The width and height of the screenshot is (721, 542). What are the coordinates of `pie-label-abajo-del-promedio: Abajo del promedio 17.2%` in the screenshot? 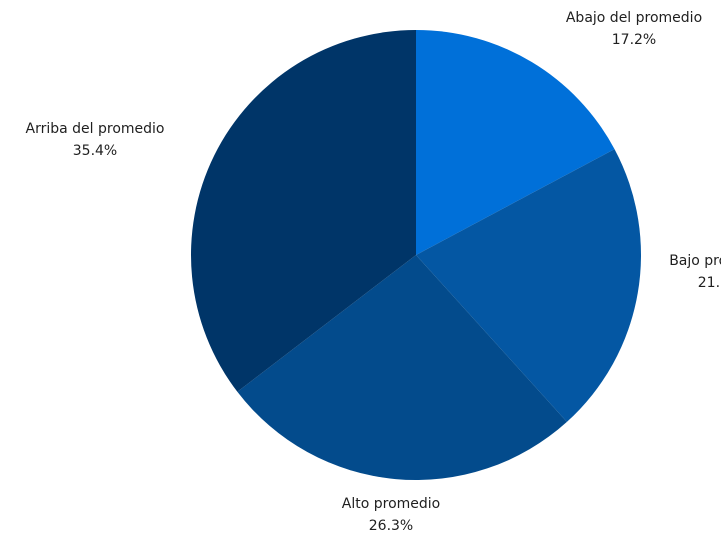 It's located at (634, 29).